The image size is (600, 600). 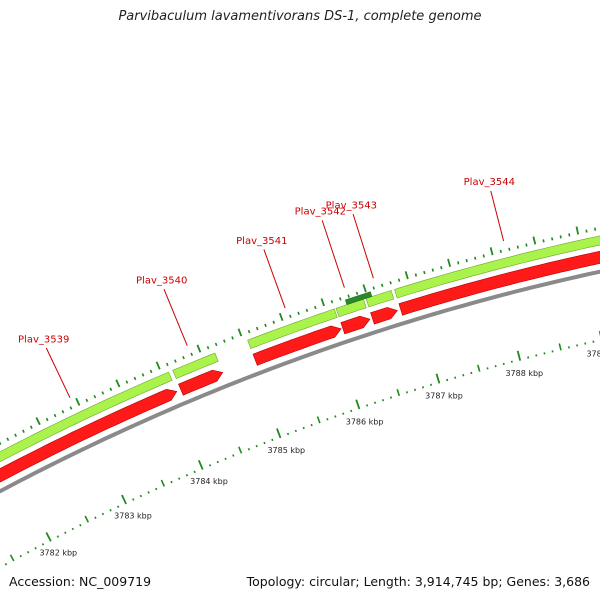 I want to click on gene-label: Plav_3543, so click(x=351, y=205).